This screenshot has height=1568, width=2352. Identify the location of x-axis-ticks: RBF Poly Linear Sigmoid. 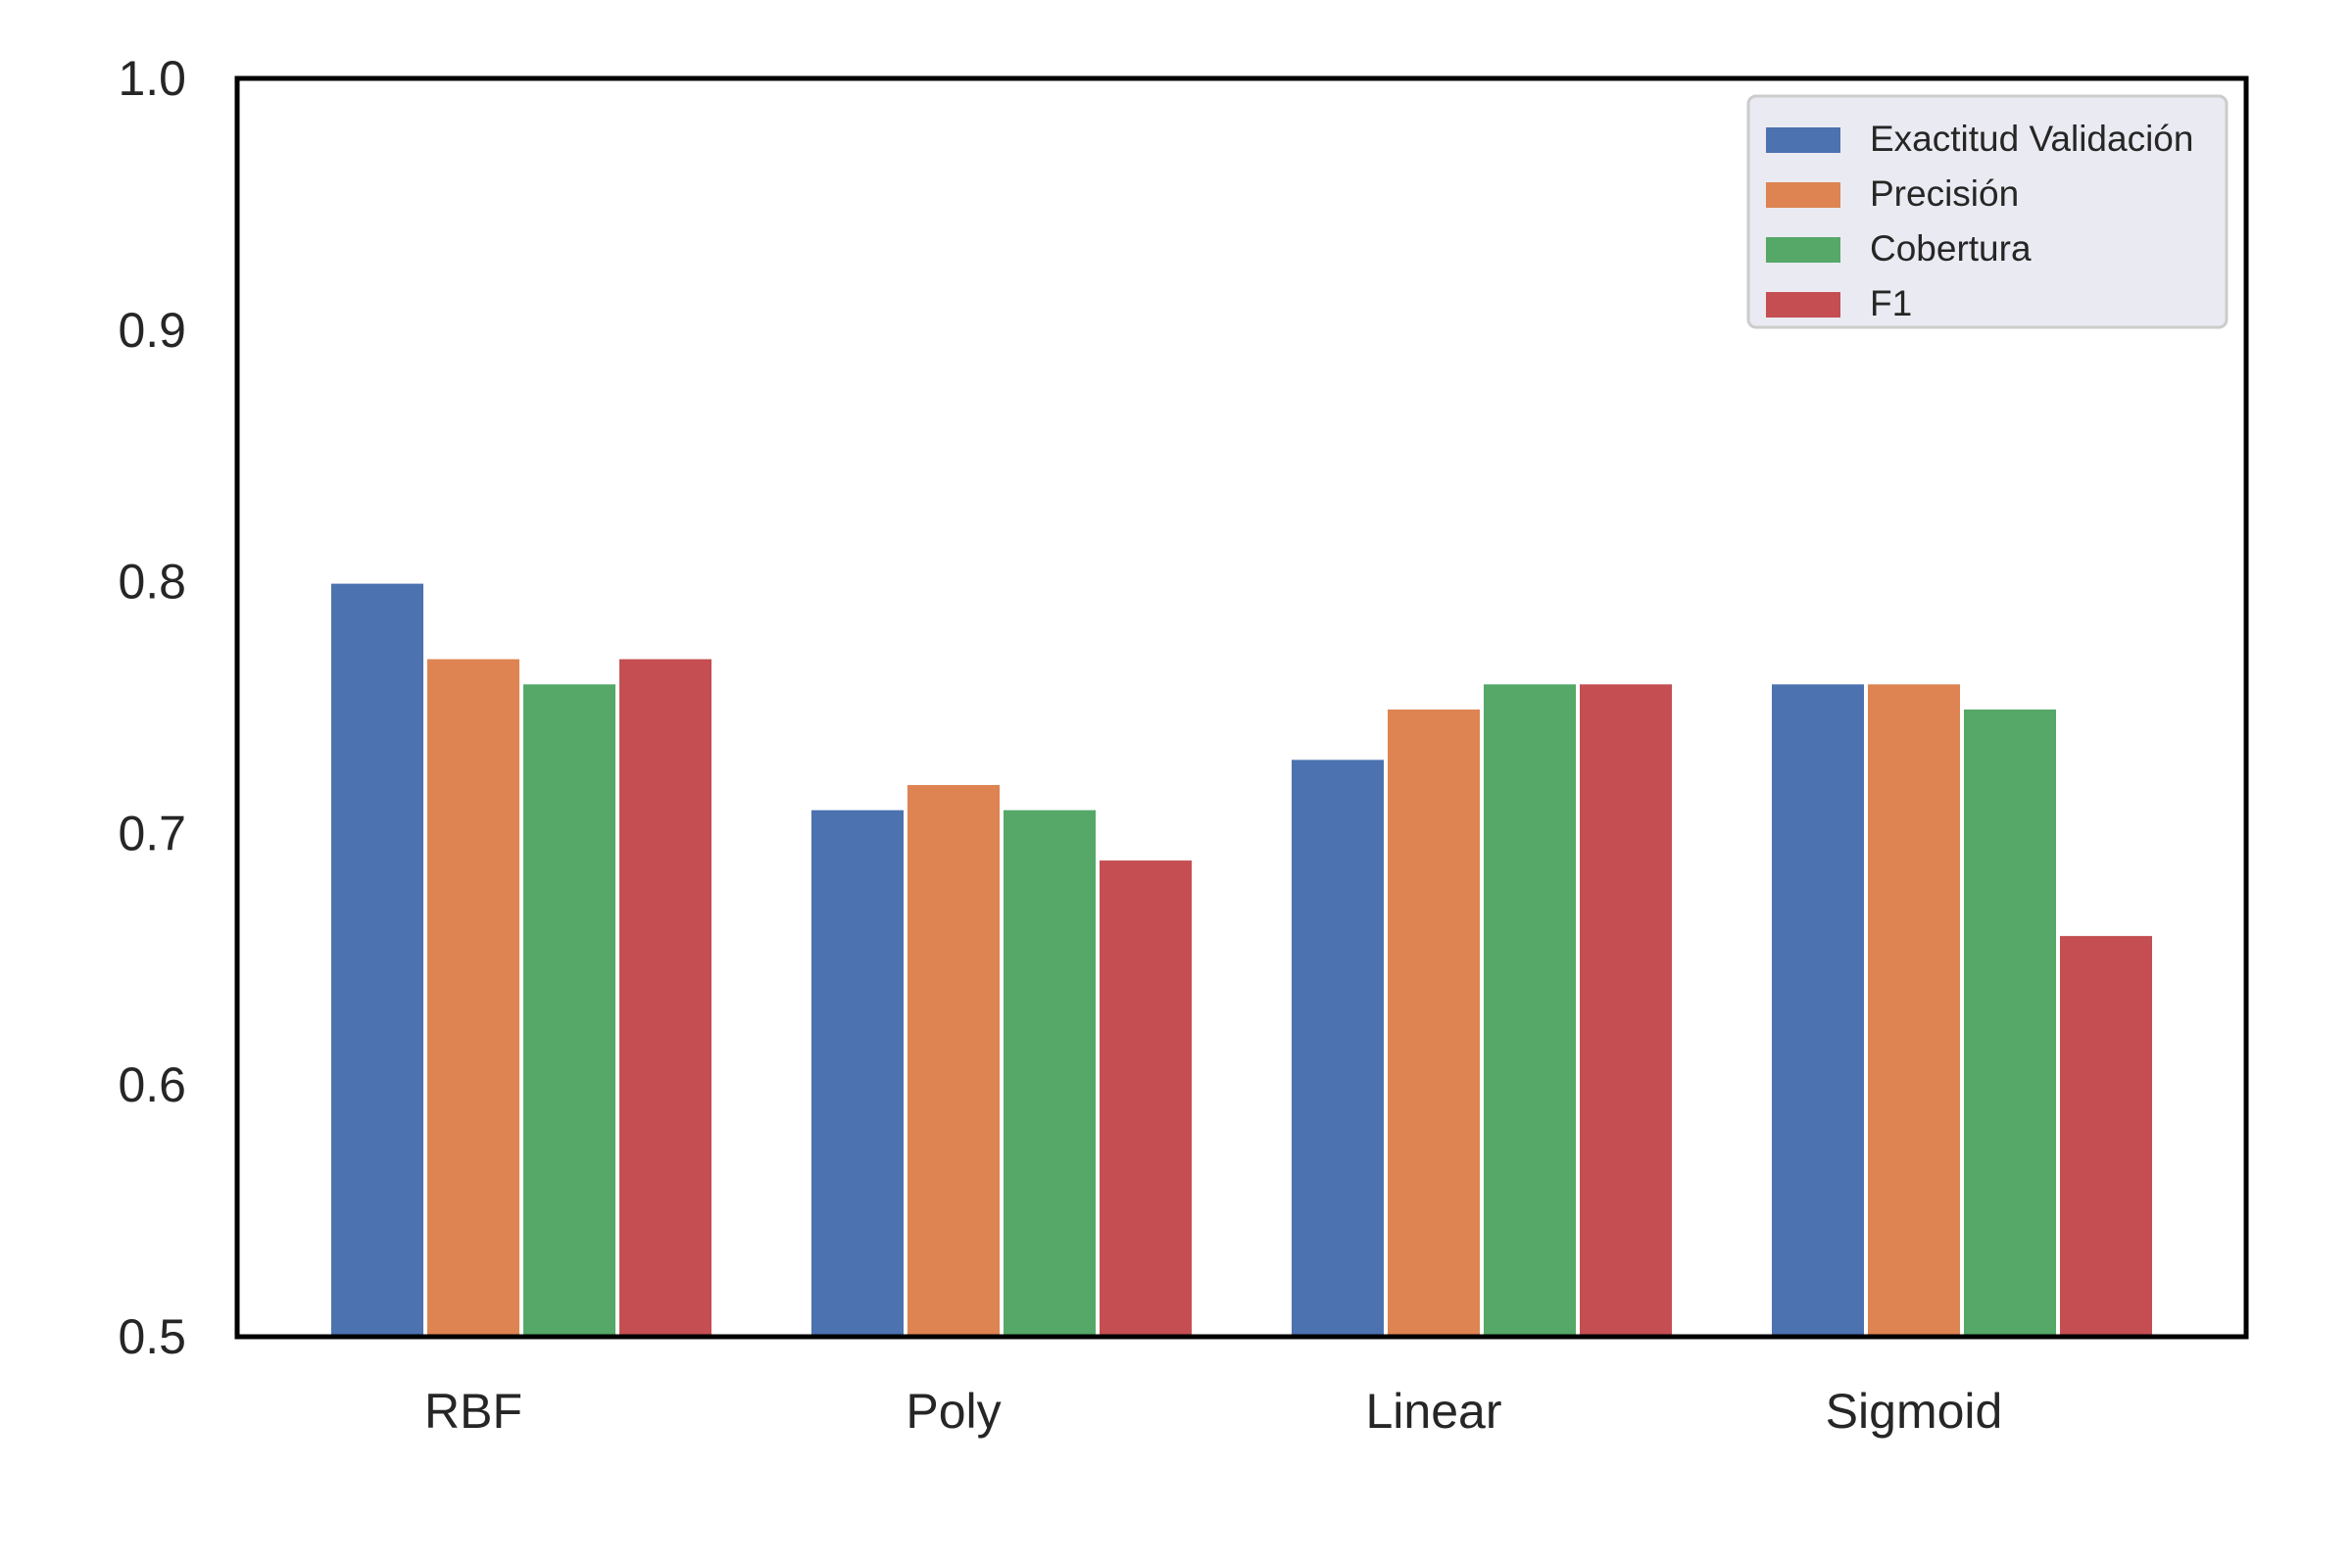
(1213, 1411).